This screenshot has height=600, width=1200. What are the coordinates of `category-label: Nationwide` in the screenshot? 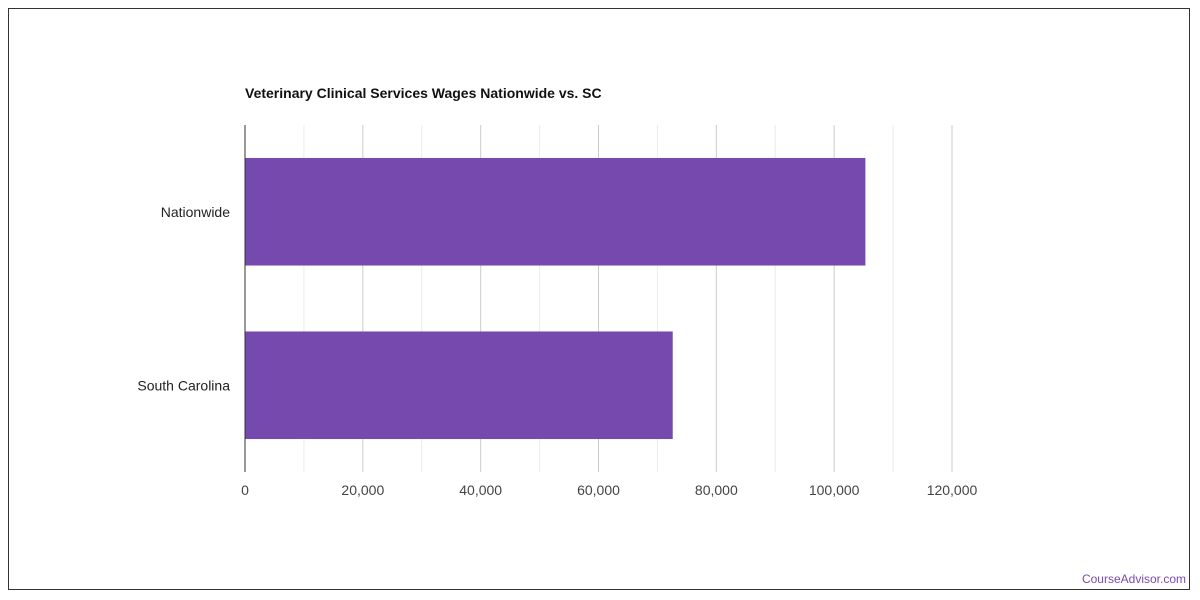 It's located at (195, 212).